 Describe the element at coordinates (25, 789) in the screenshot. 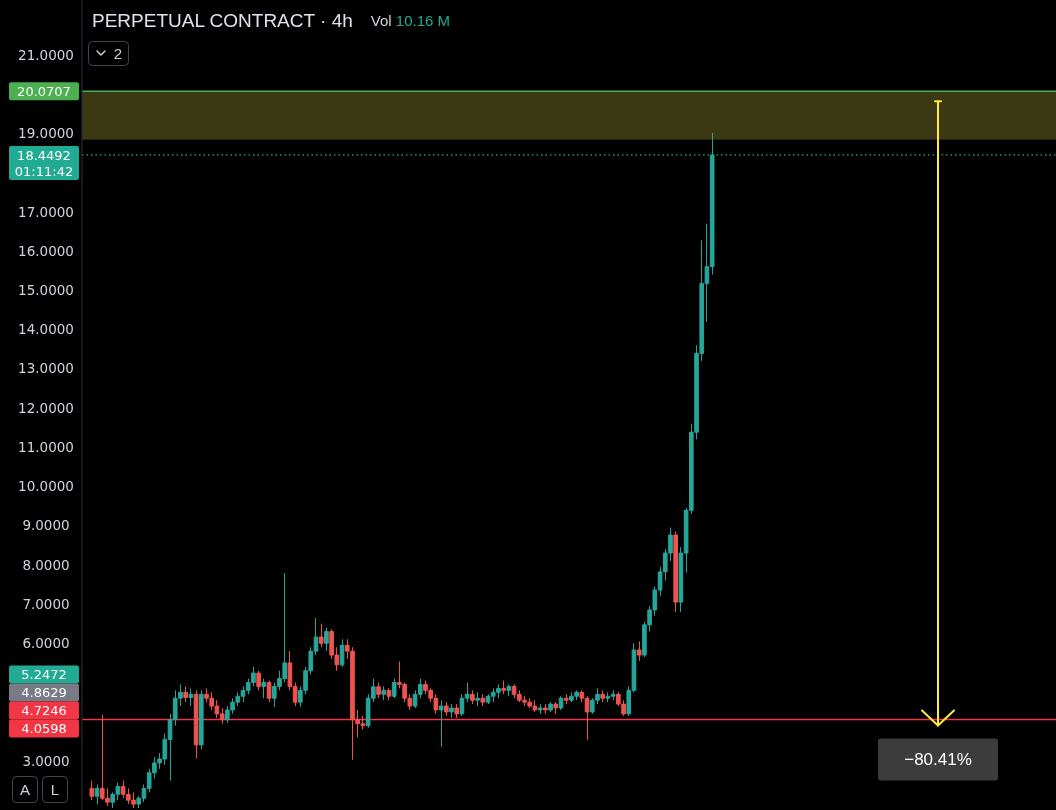

I see `text-button: A` at that location.